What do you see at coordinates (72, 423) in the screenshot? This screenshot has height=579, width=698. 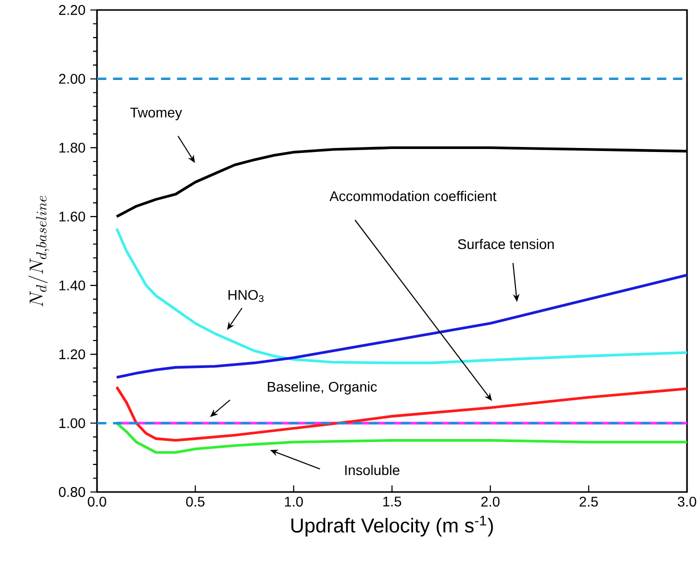 I see `y-tick-label: 1.00` at bounding box center [72, 423].